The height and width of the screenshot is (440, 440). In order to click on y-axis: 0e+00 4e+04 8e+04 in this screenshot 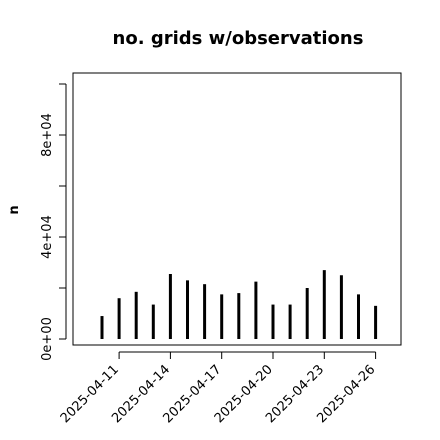, I will do `click(53, 222)`.